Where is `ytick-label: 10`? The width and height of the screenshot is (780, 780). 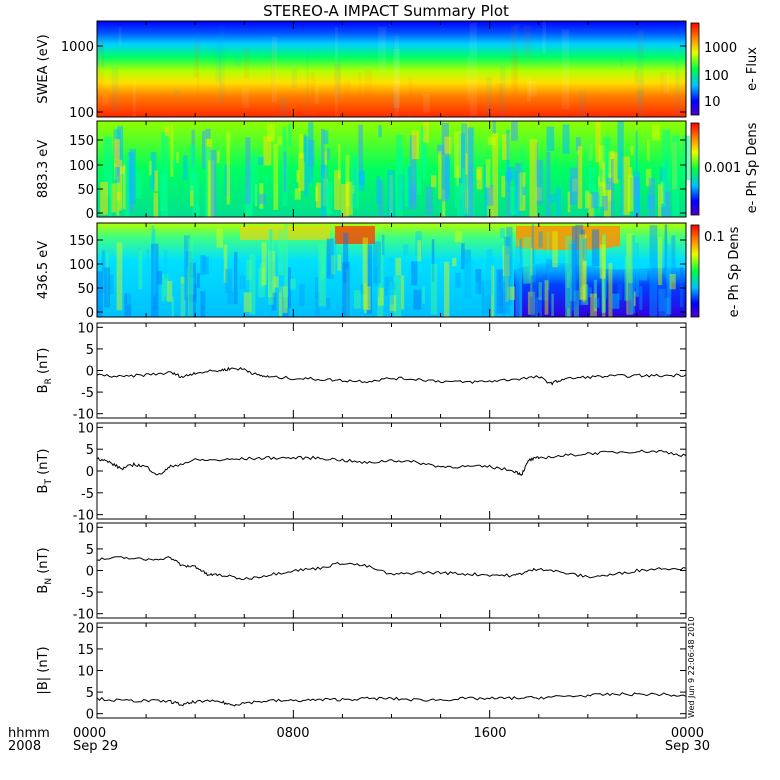
ytick-label: 10 is located at coordinates (85, 428).